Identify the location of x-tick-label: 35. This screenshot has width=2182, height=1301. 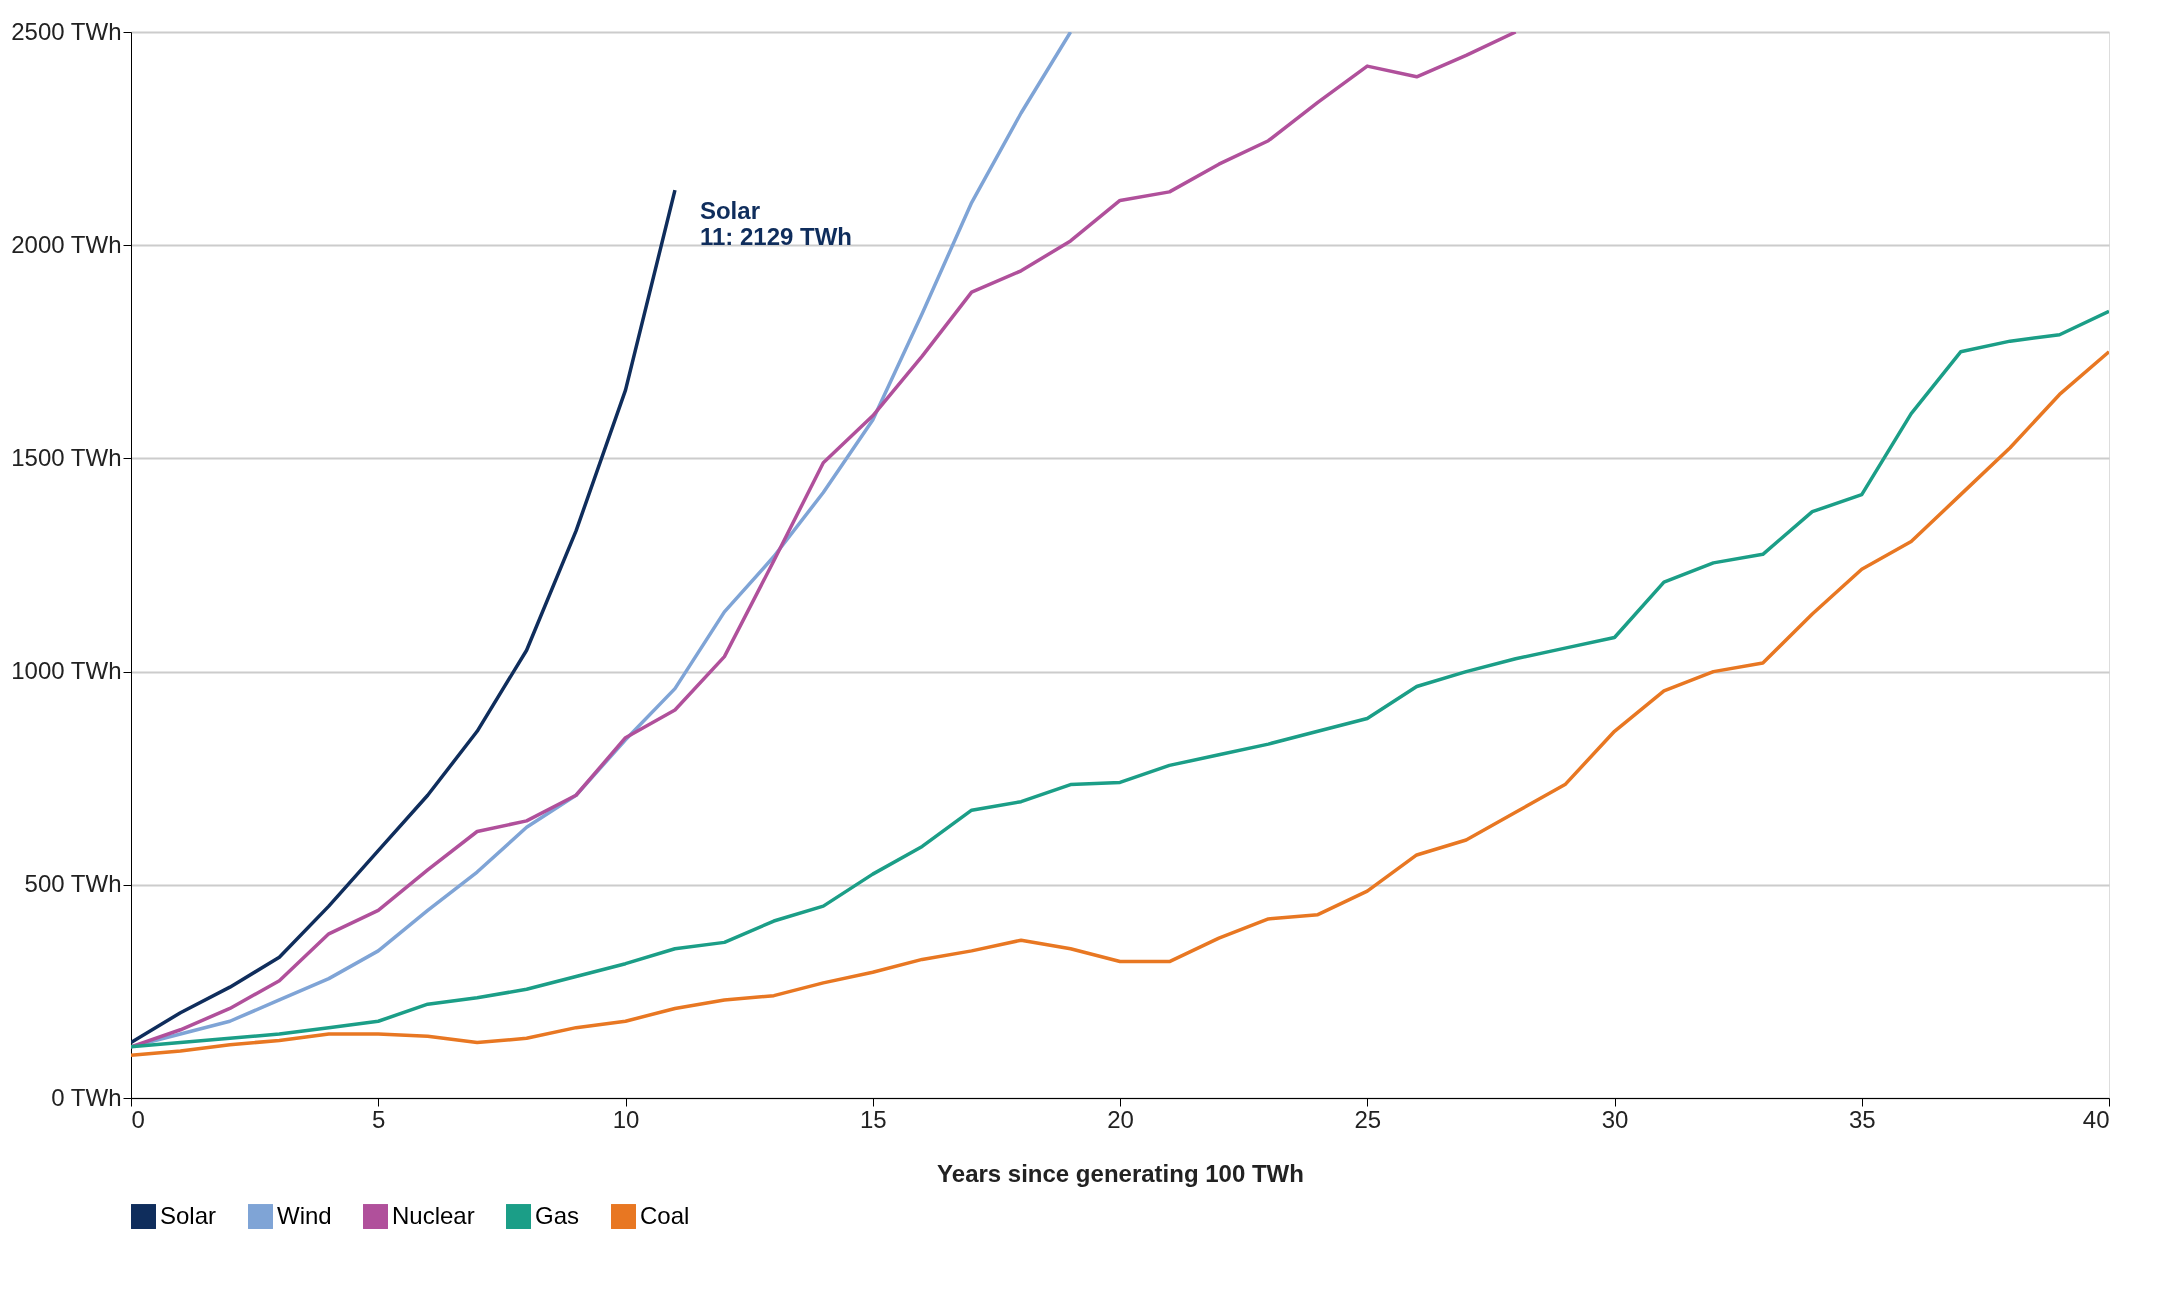
(1862, 1119).